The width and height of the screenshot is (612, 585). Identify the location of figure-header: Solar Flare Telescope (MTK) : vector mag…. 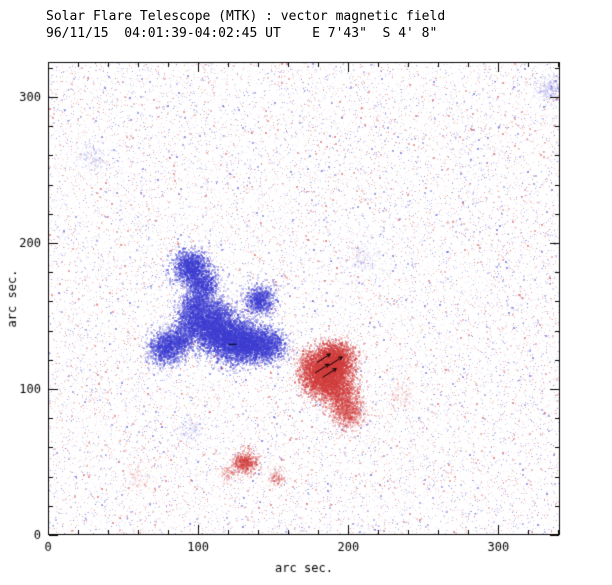
(245, 25).